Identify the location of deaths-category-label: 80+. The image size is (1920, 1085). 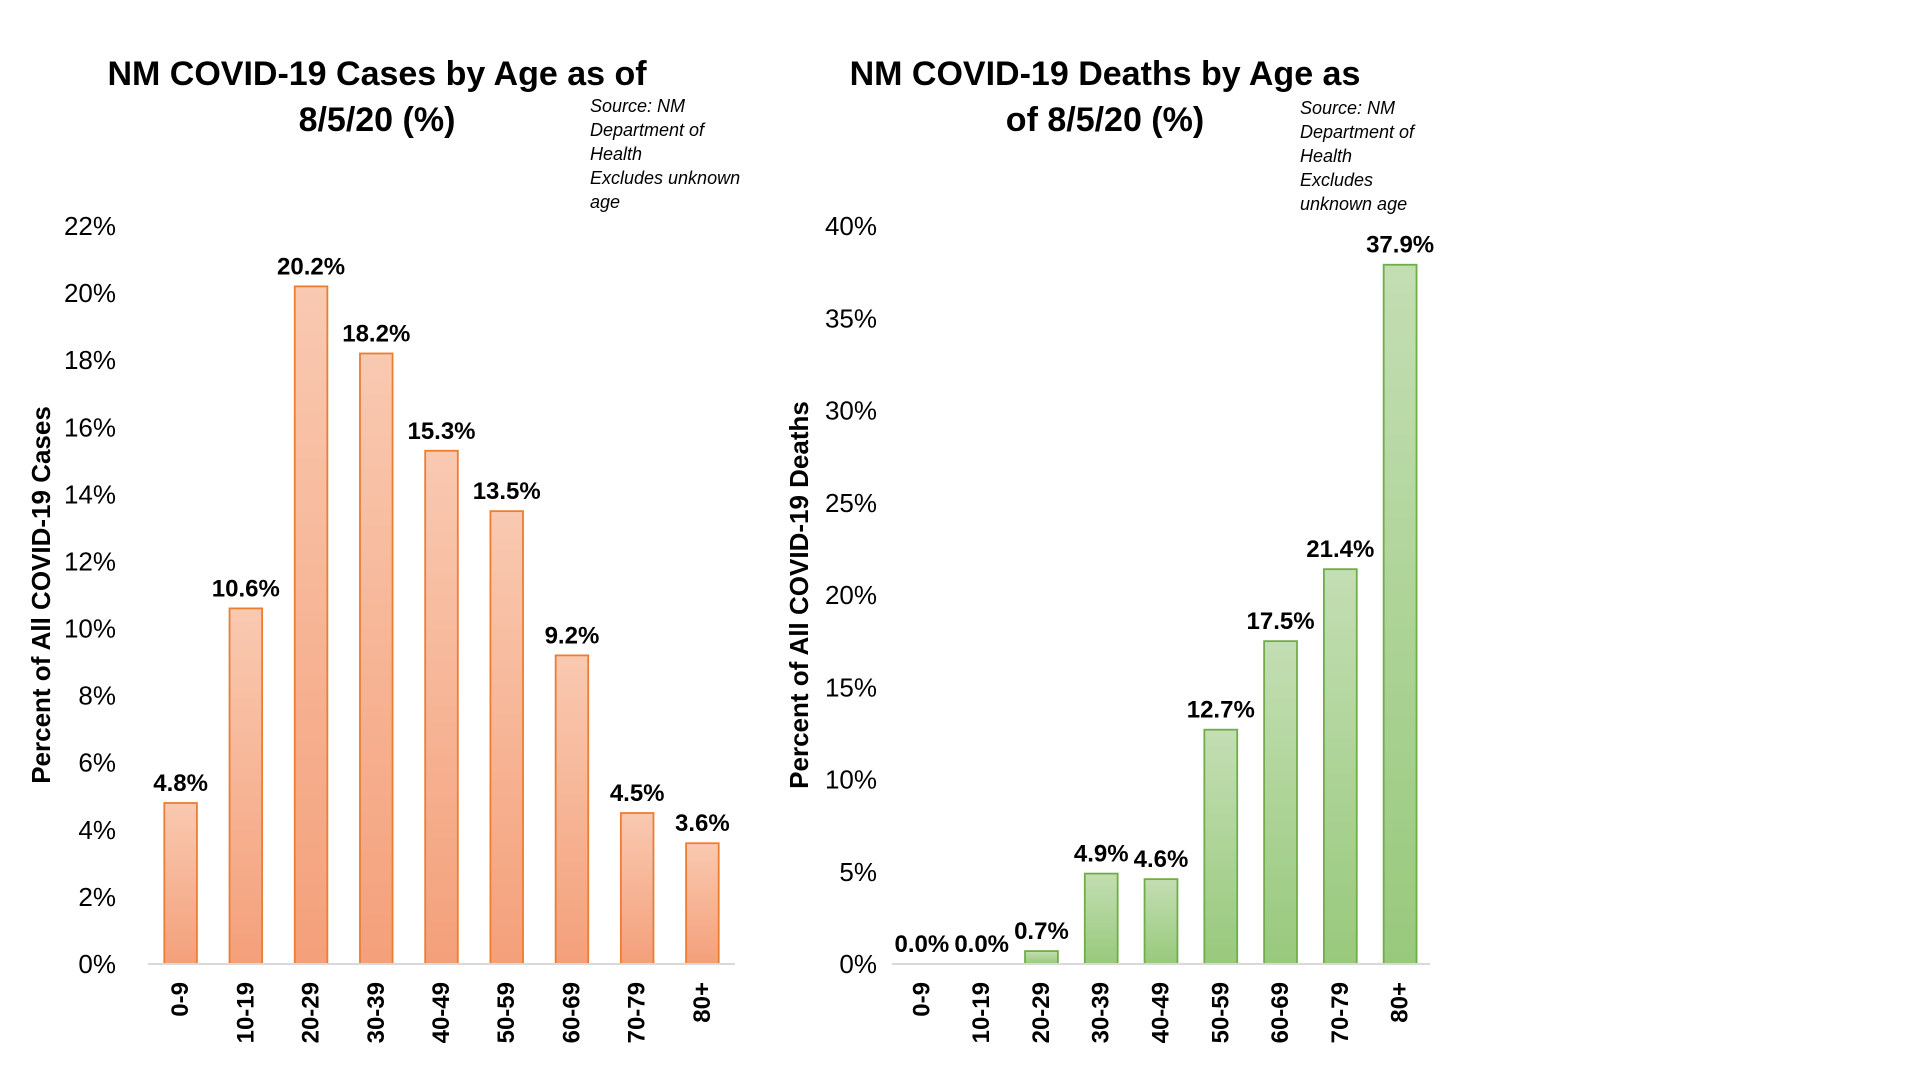
(1400, 1002).